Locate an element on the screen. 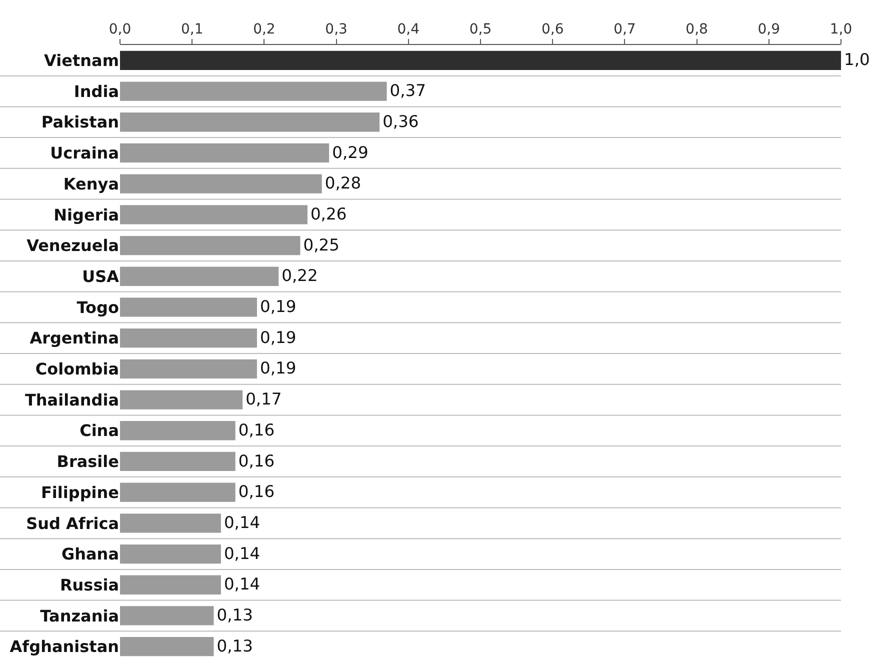  y-tick-label: Vietnam is located at coordinates (81, 60).